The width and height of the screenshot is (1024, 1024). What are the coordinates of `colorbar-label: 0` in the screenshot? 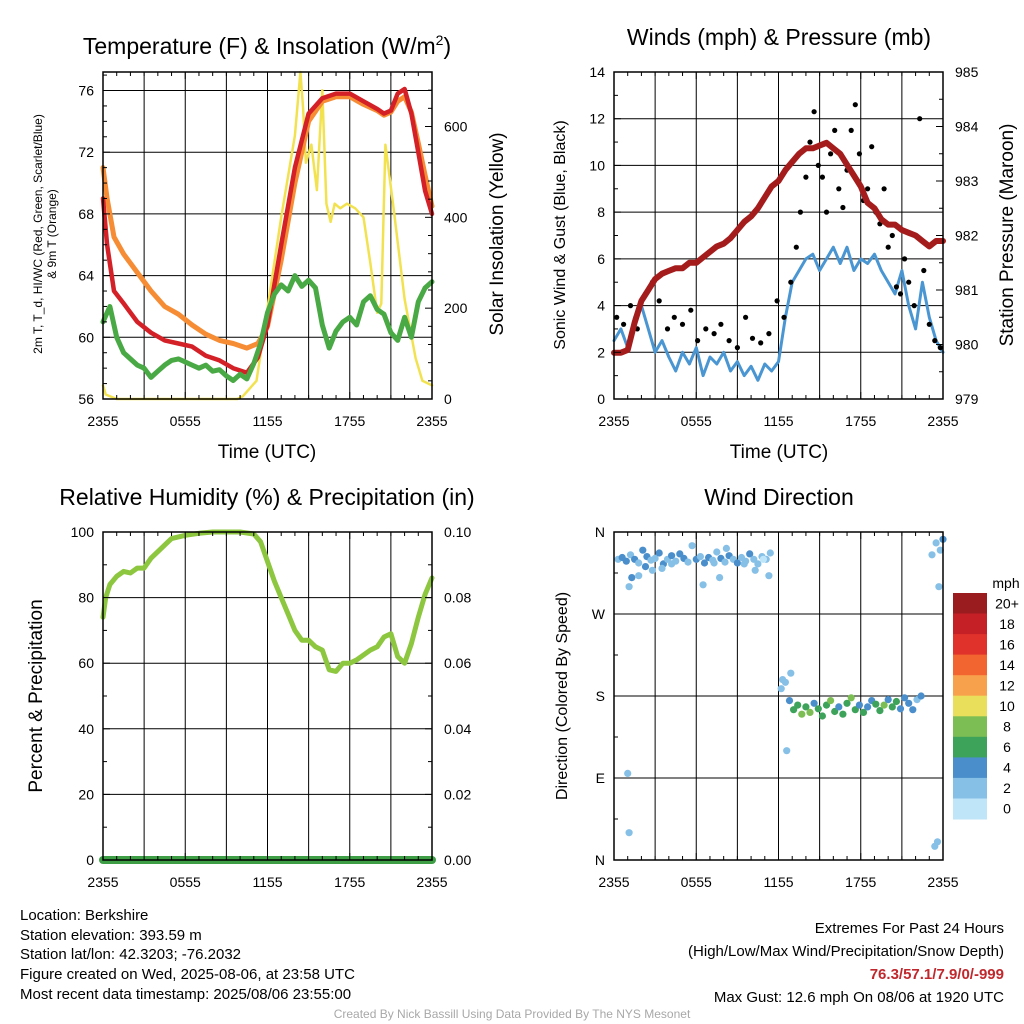 It's located at (1007, 809).